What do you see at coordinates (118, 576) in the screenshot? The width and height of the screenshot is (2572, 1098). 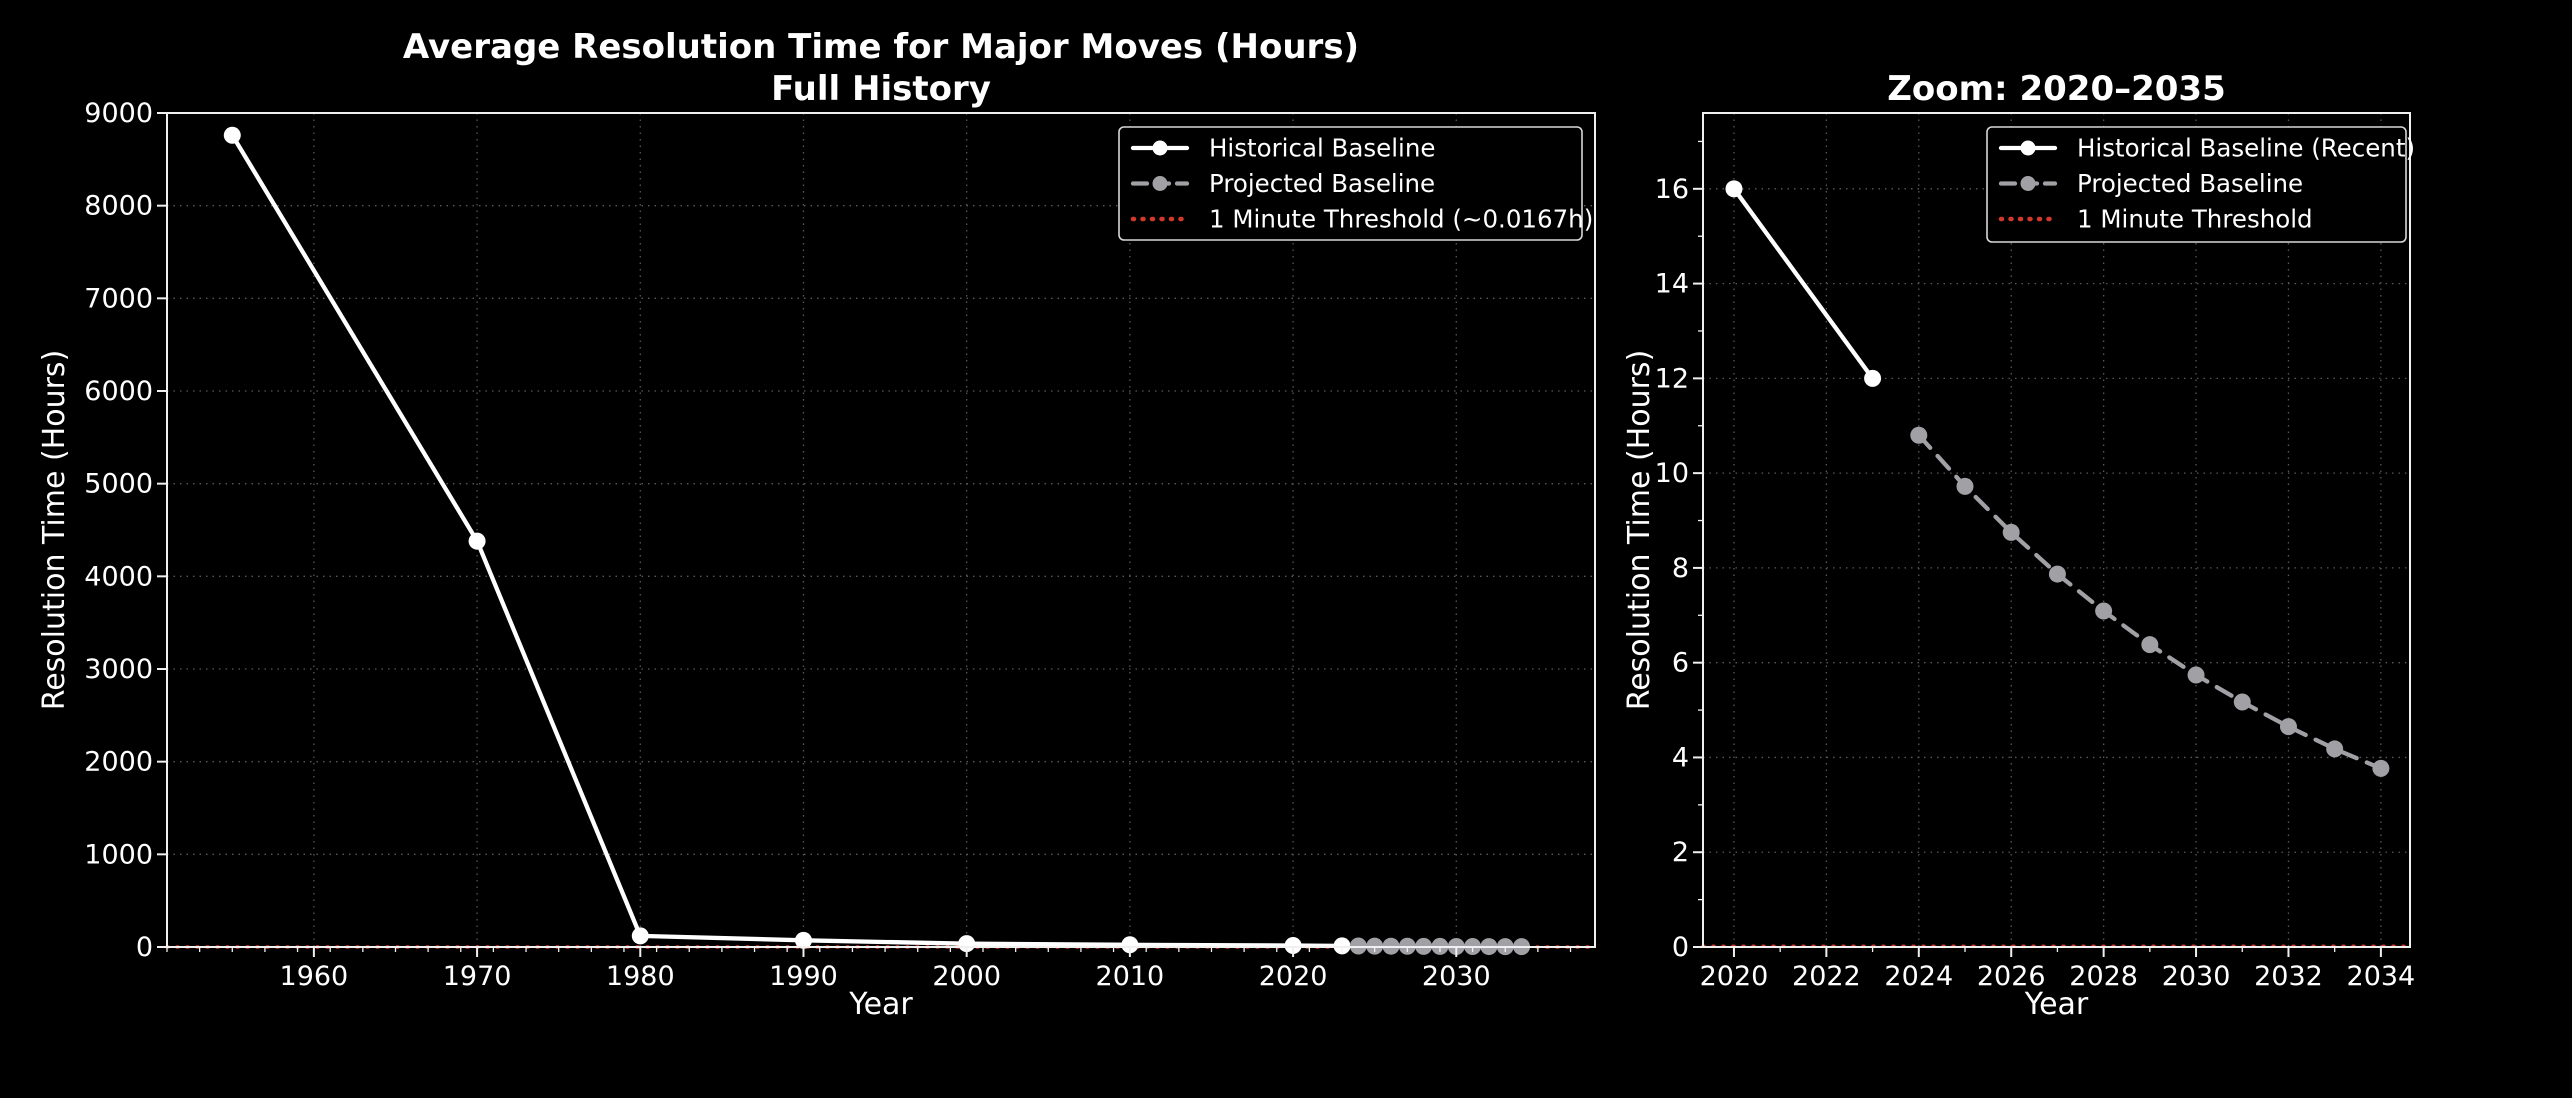 I see `y-tick-label: 4000` at bounding box center [118, 576].